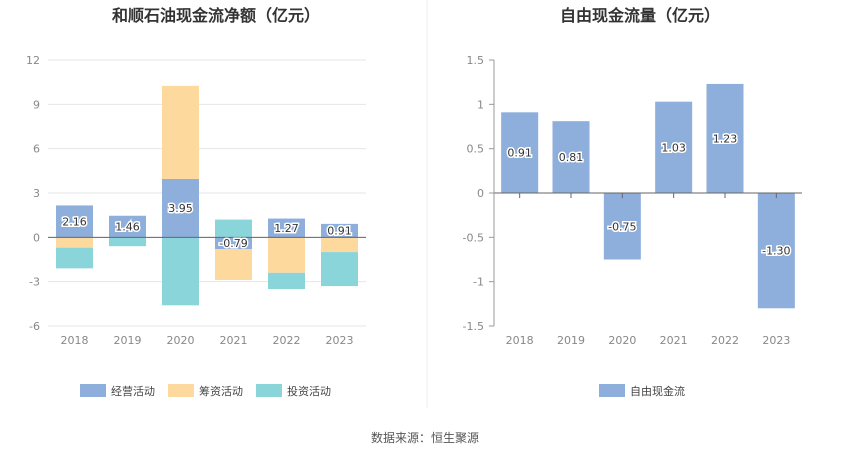  I want to click on data-label: -1.30, so click(776, 251).